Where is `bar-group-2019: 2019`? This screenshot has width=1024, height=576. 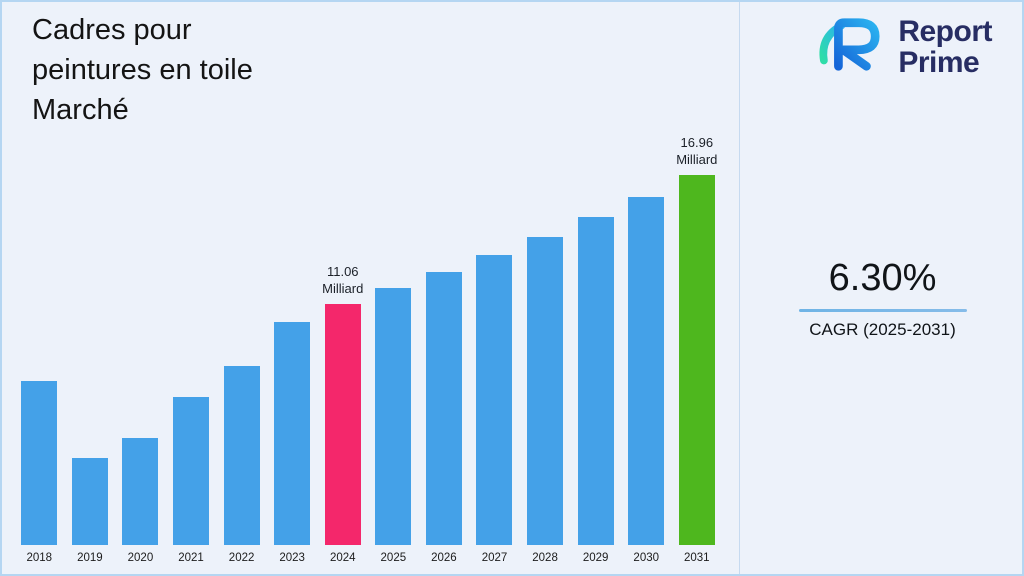 bar-group-2019: 2019 is located at coordinates (90, 511).